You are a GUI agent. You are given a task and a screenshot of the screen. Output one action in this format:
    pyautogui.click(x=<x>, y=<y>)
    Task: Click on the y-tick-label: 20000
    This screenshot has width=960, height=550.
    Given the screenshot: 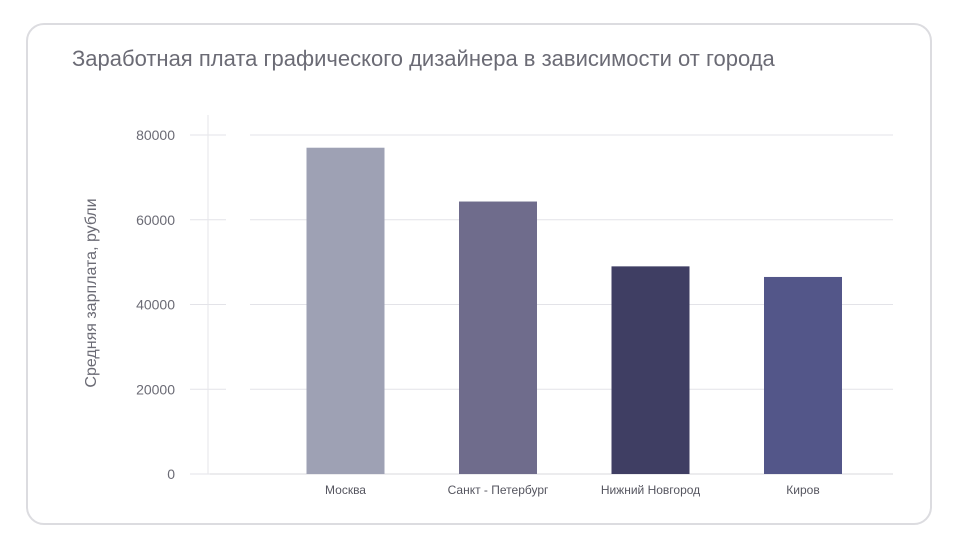 What is the action you would take?
    pyautogui.click(x=155, y=389)
    